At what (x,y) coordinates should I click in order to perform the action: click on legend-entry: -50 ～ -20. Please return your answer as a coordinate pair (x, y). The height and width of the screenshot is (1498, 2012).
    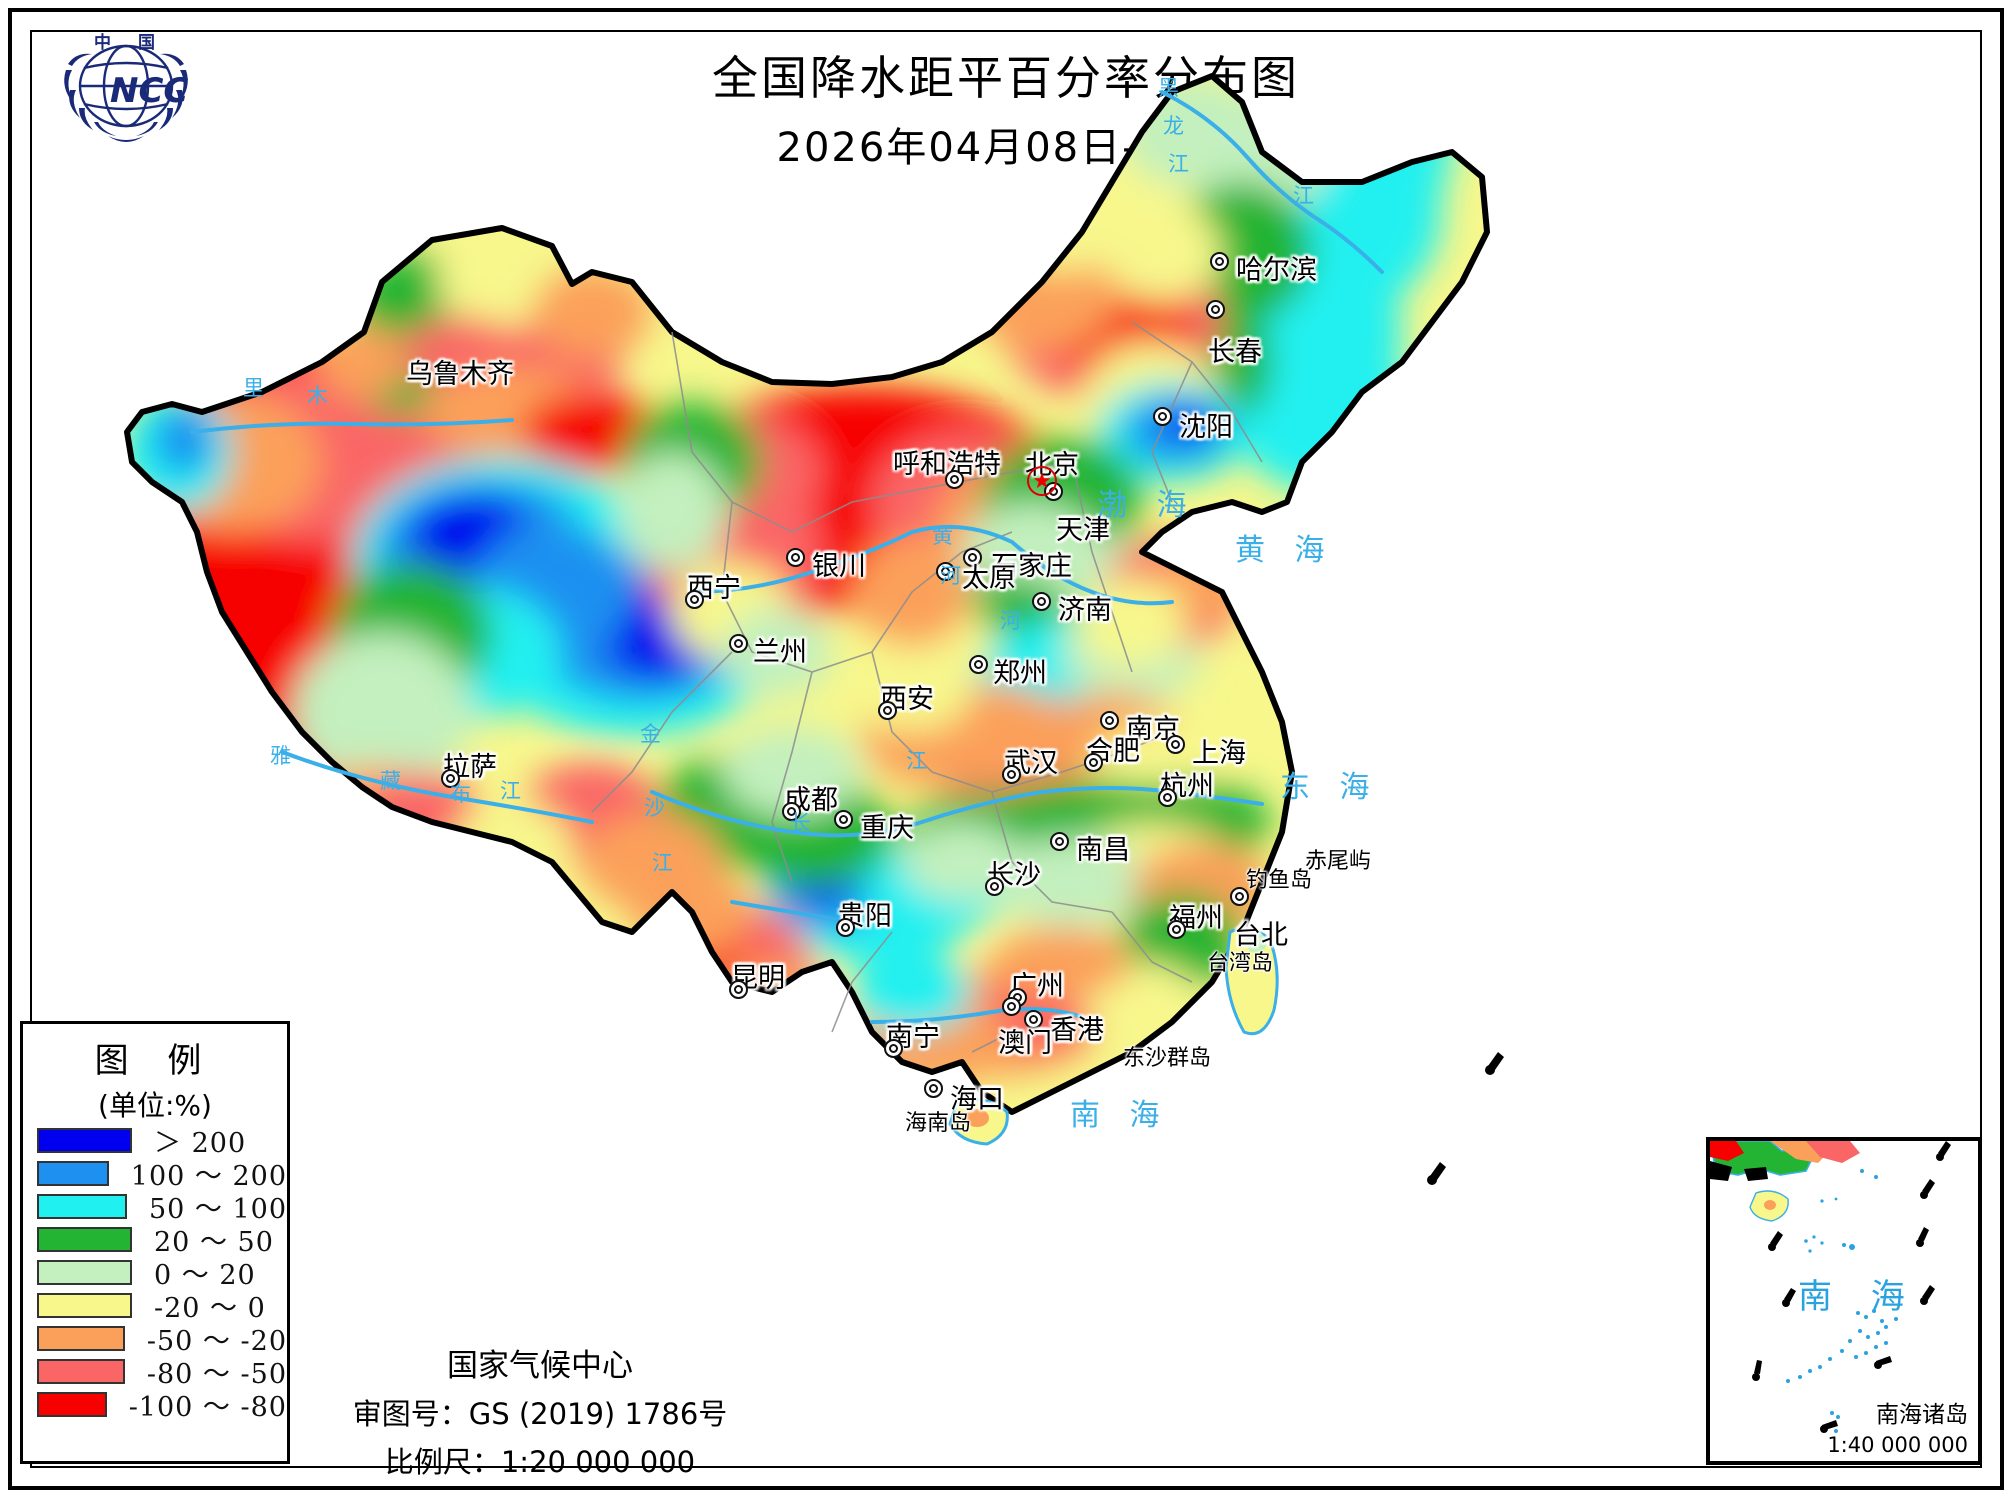
    Looking at the image, I should click on (162, 1339).